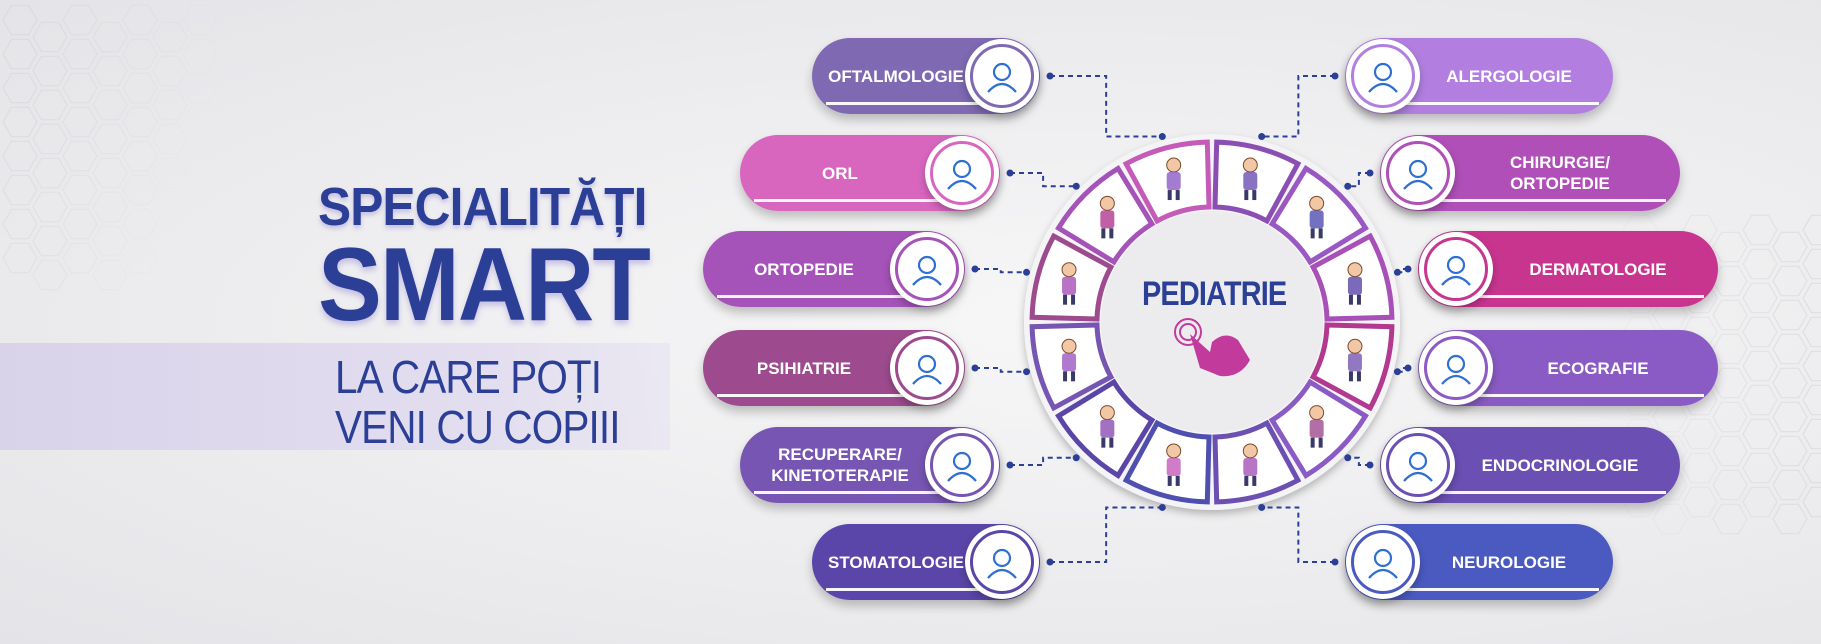 The height and width of the screenshot is (644, 1821). Describe the element at coordinates (1002, 76) in the screenshot. I see `eye-icon` at that location.